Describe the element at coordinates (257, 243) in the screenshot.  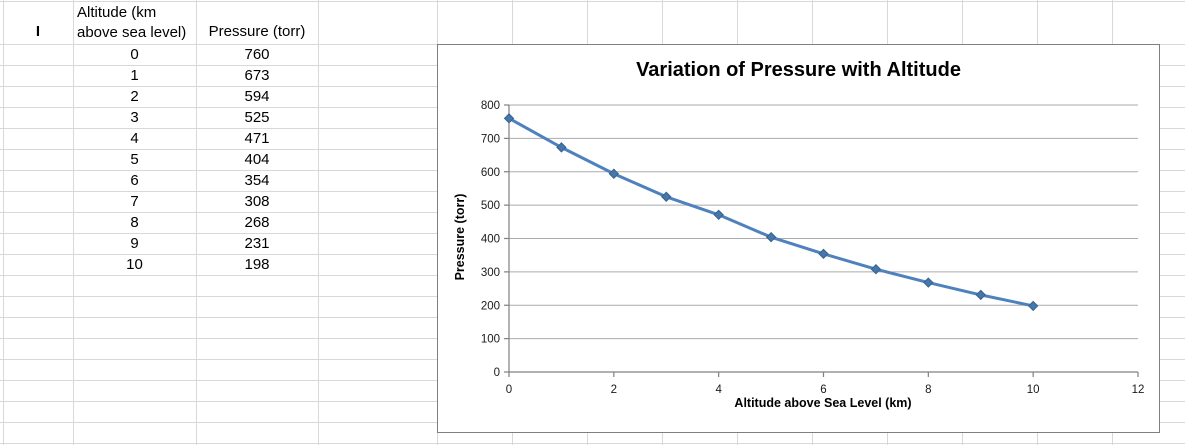
I see `cell-pressure: 231` at that location.